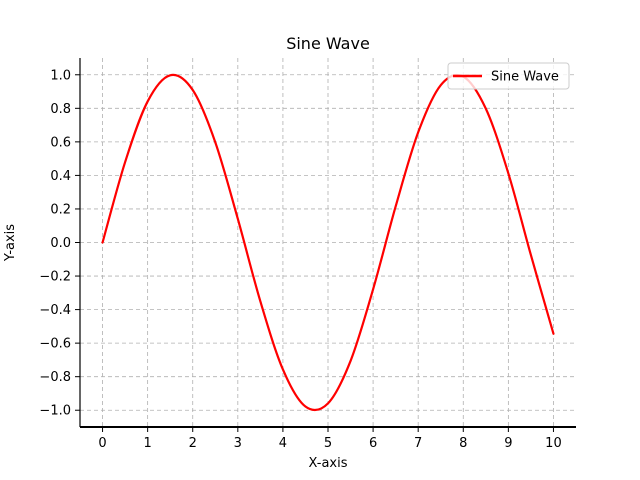  I want to click on y-tick-label: 0.4, so click(60, 176).